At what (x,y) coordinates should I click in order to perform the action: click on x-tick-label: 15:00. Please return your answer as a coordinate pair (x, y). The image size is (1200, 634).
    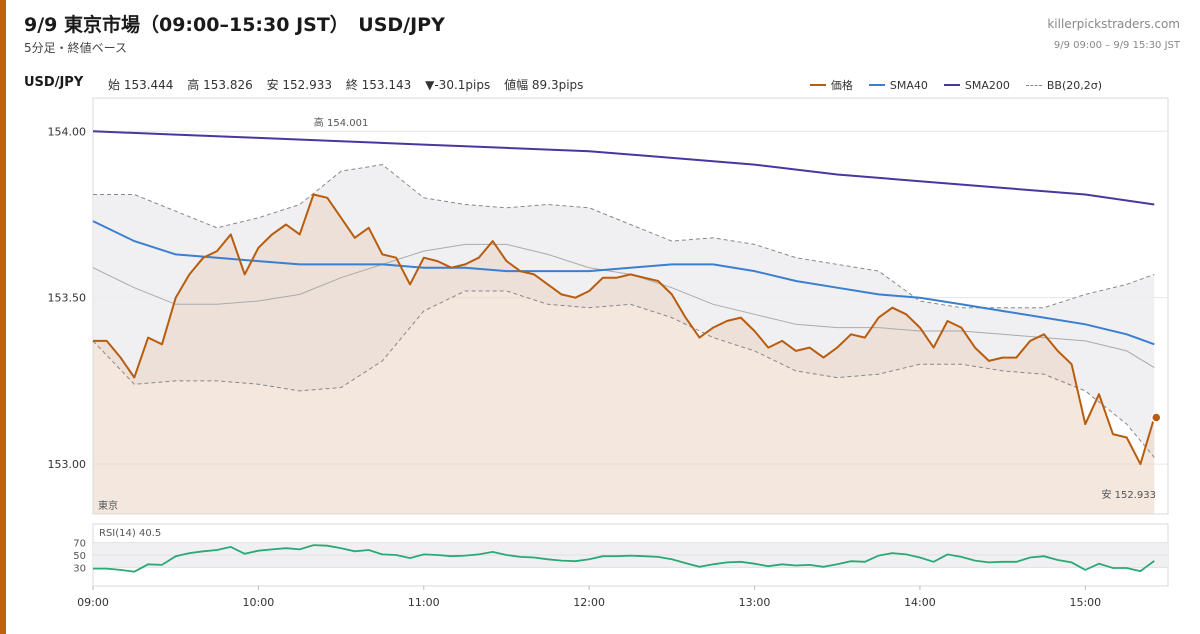
    Looking at the image, I should click on (1085, 602).